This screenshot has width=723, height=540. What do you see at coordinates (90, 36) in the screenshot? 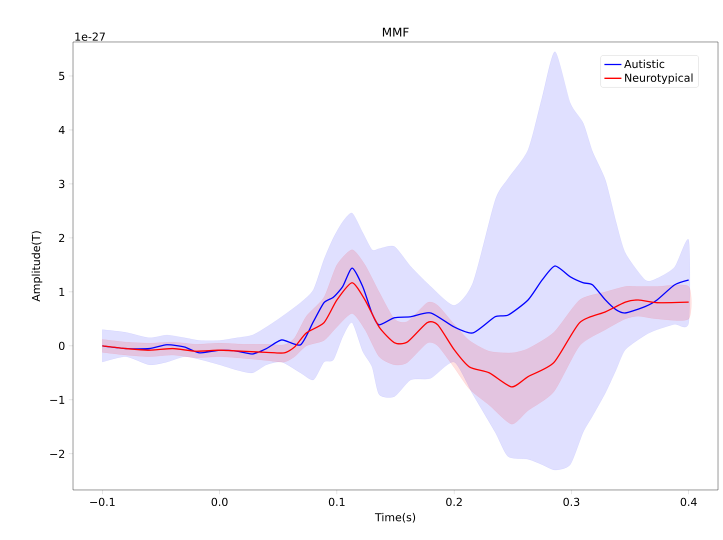
I see `text: 1e-27` at bounding box center [90, 36].